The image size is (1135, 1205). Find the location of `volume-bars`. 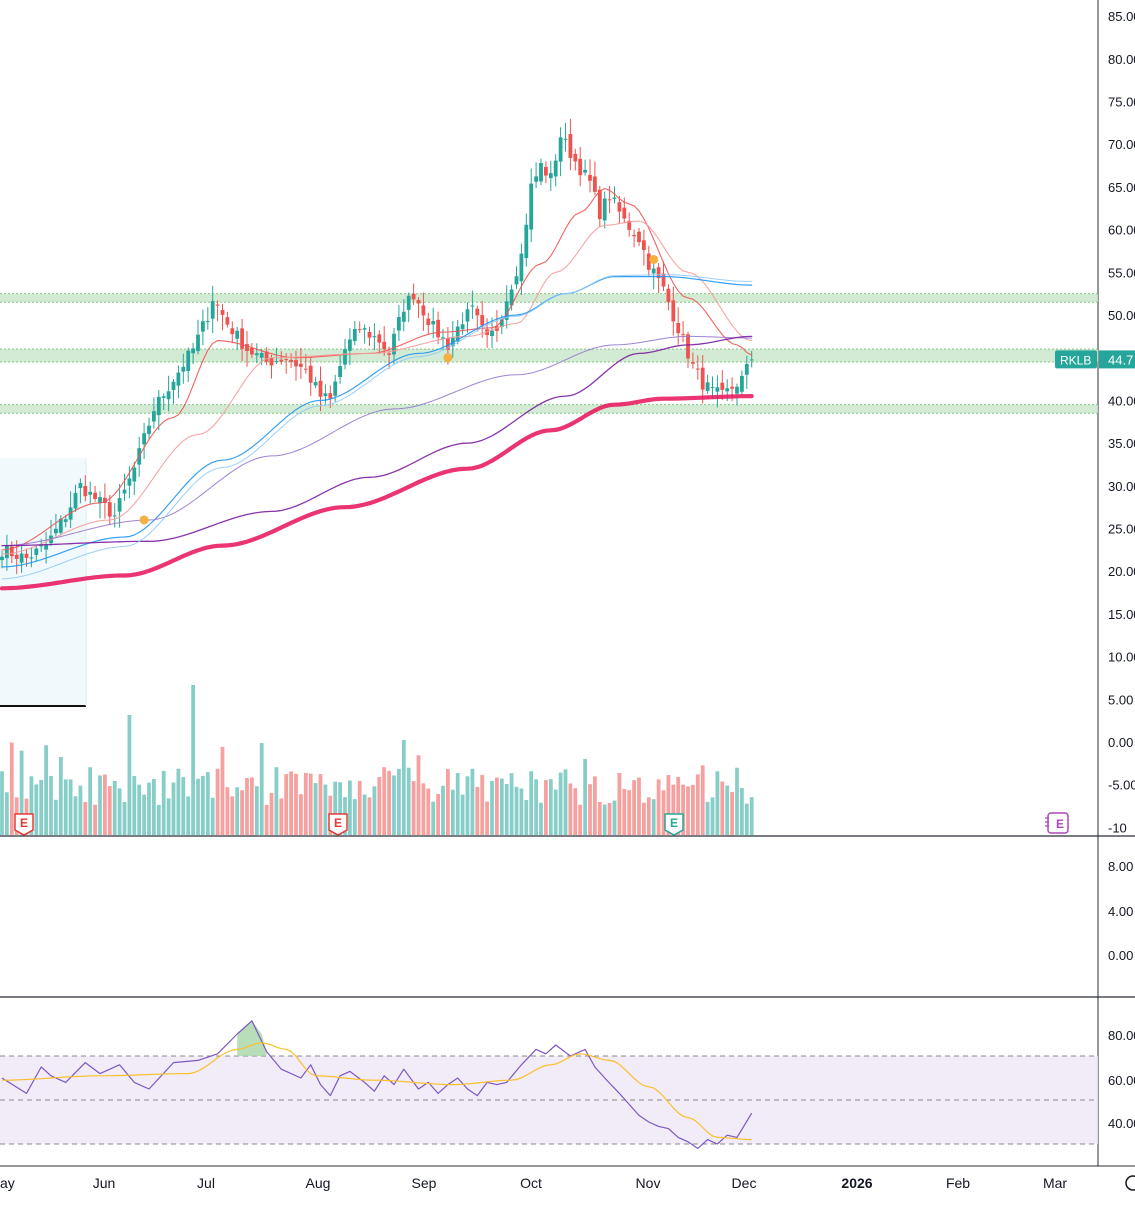

volume-bars is located at coordinates (377, 760).